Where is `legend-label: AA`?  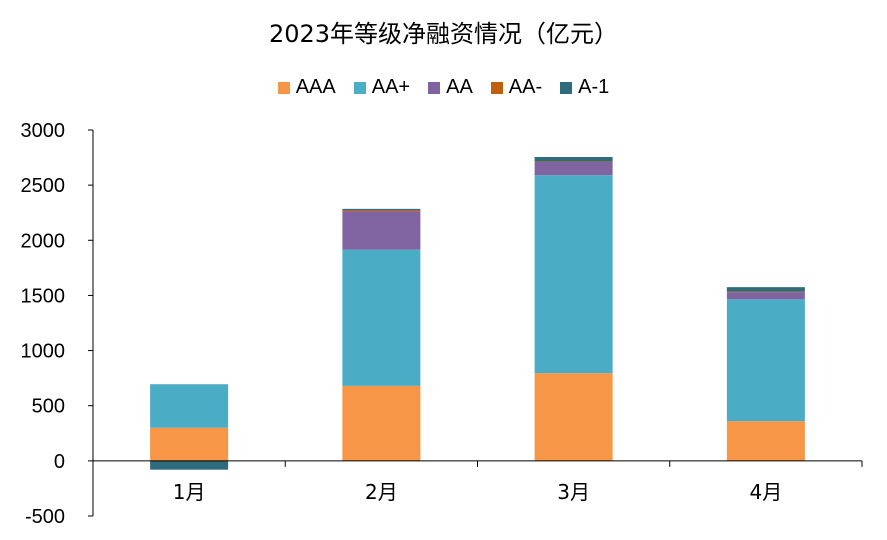
legend-label: AA is located at coordinates (459, 87).